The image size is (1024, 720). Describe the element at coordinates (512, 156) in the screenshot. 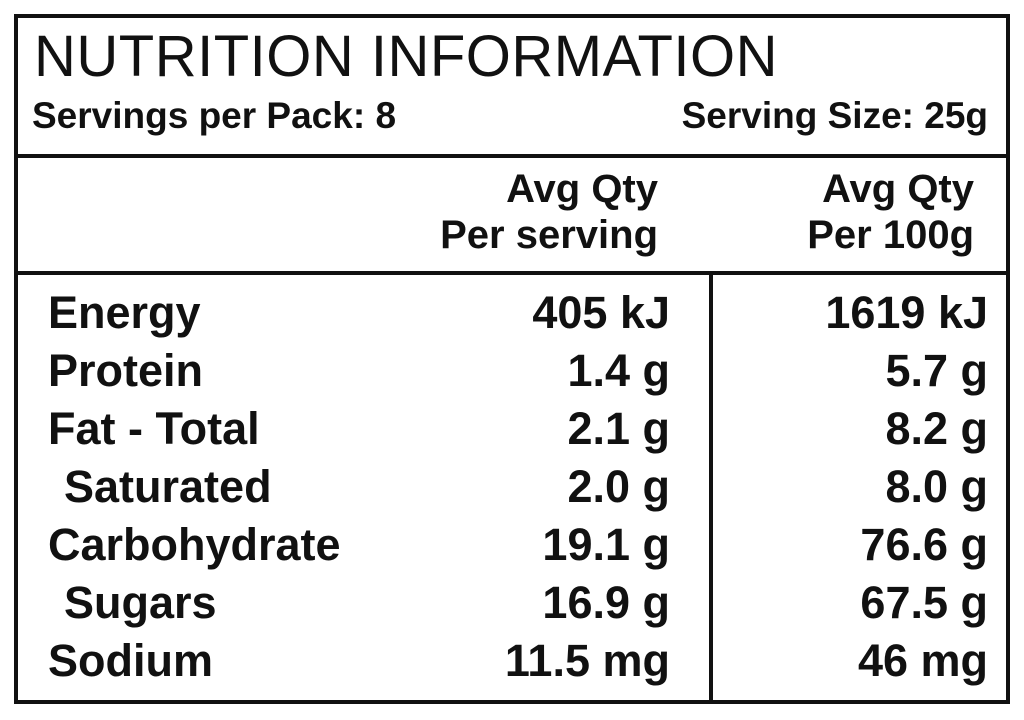

I see `header-divider` at that location.